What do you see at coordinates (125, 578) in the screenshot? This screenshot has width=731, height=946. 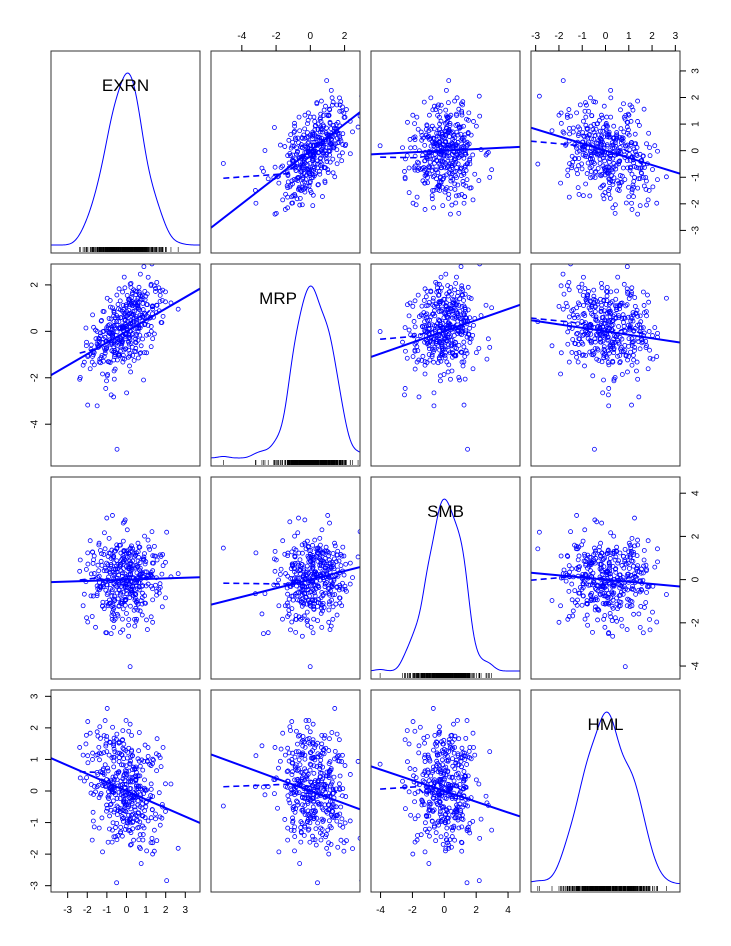 I see `panel-frame` at bounding box center [125, 578].